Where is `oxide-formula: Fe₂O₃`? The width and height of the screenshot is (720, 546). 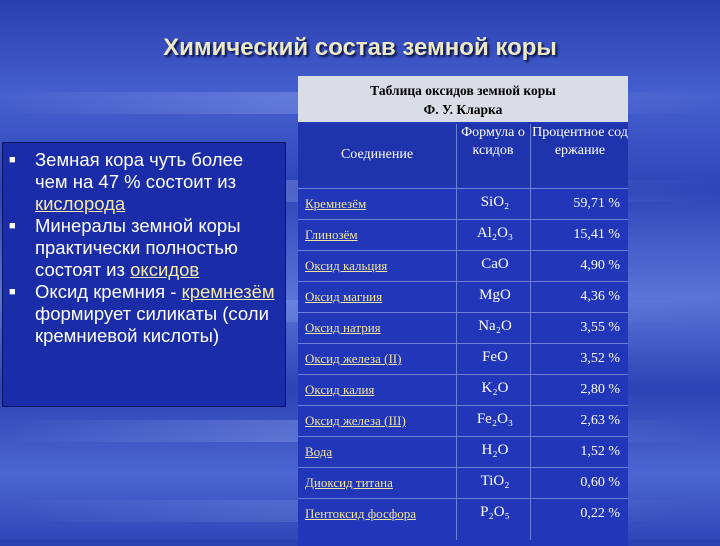
oxide-formula: Fe₂O₃ is located at coordinates (495, 419).